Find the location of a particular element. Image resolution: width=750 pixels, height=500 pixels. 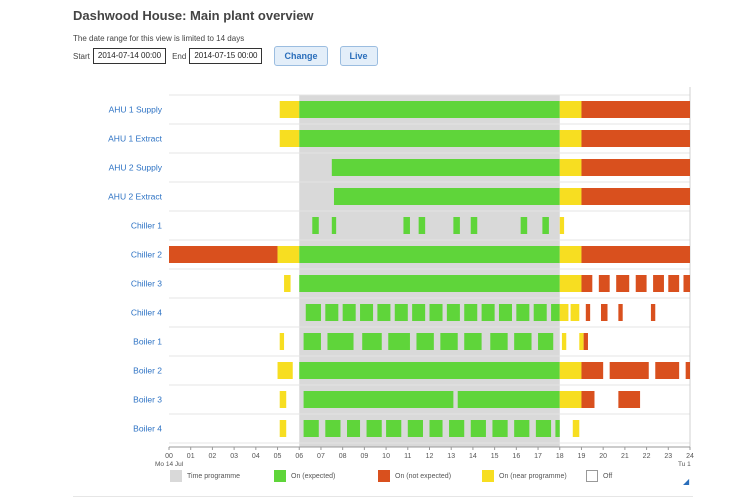

legend-label: Time programme is located at coordinates (214, 476).